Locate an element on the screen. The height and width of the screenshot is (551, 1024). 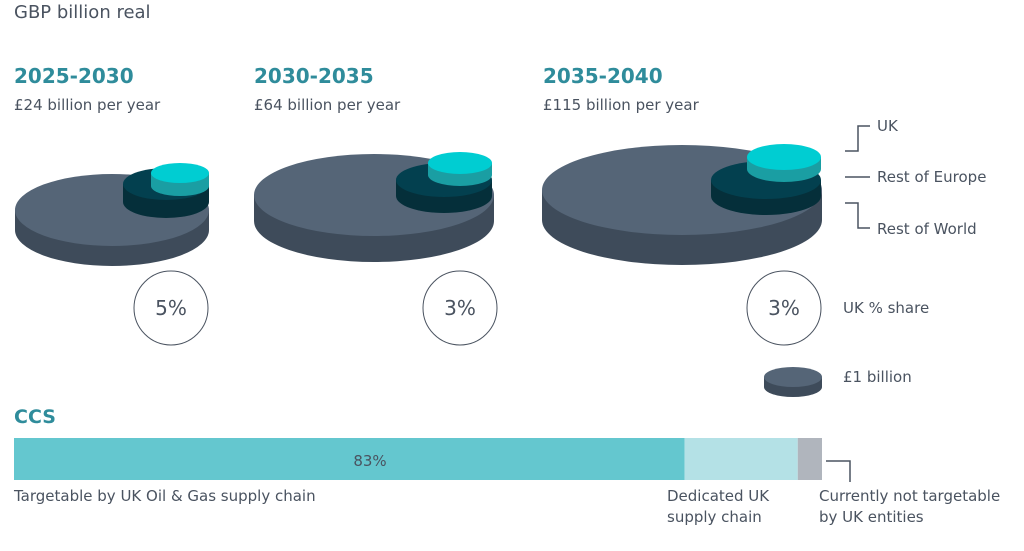
legend-coin-top is located at coordinates (793, 377).